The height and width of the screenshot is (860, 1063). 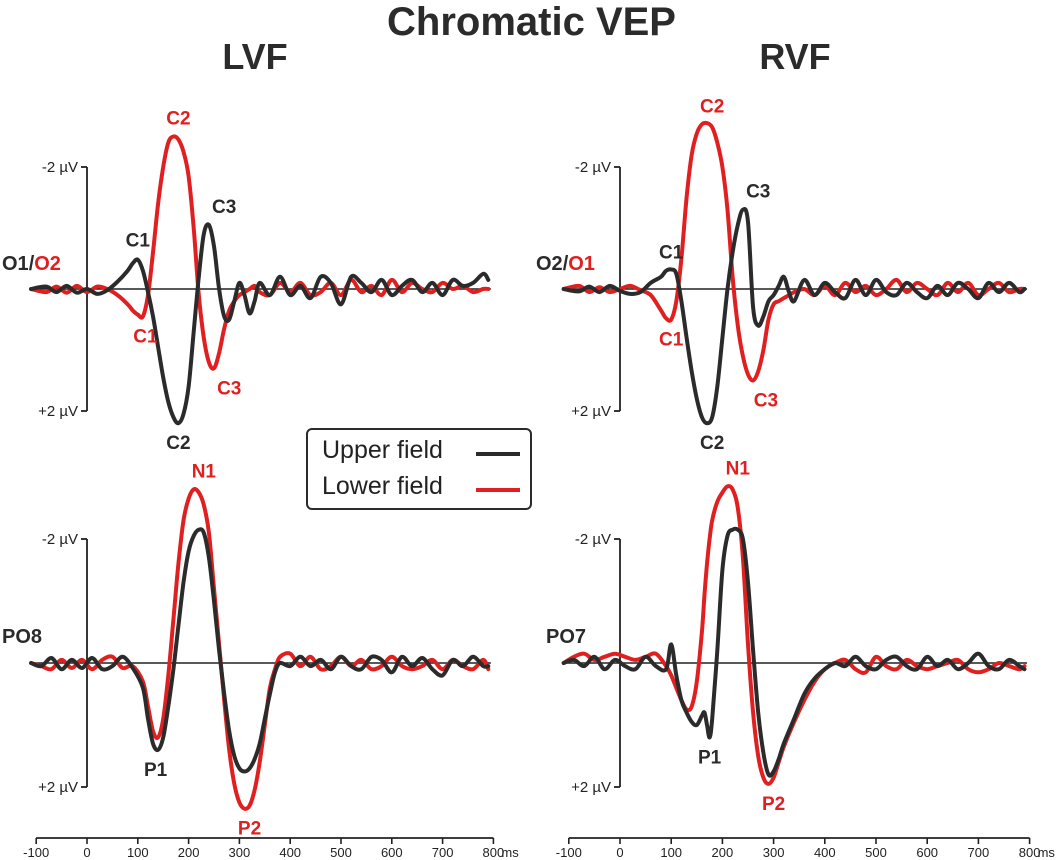 I want to click on lvf-bottom-time-tick-label: 300, so click(x=240, y=852).